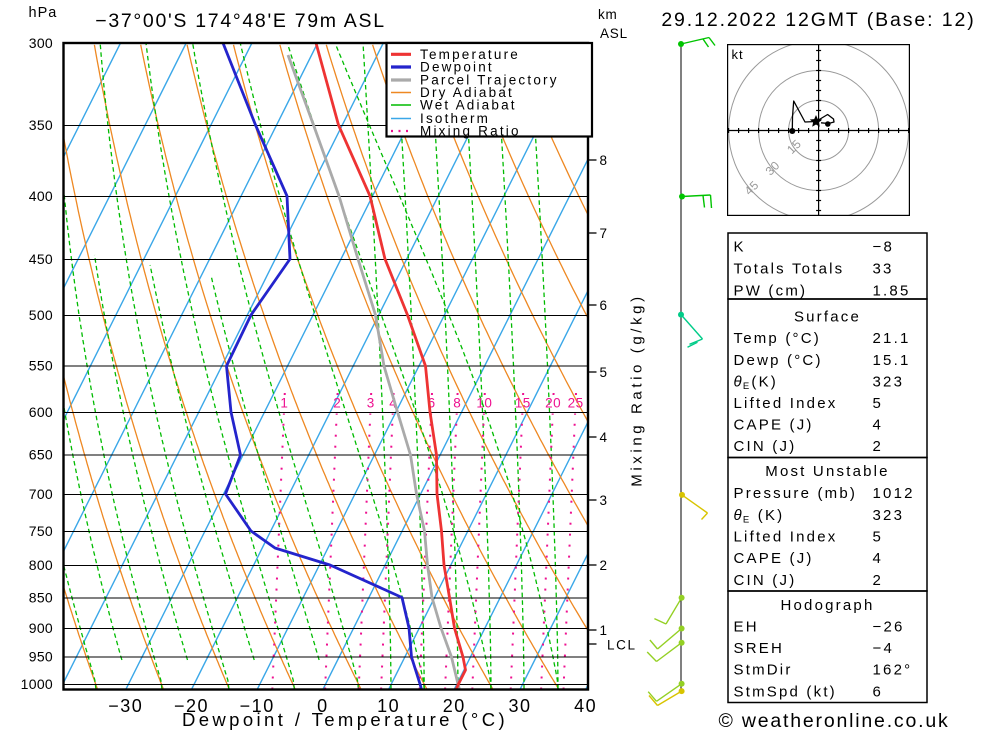 The height and width of the screenshot is (738, 1000). What do you see at coordinates (125, 706) in the screenshot?
I see `svg-text: −30` at bounding box center [125, 706].